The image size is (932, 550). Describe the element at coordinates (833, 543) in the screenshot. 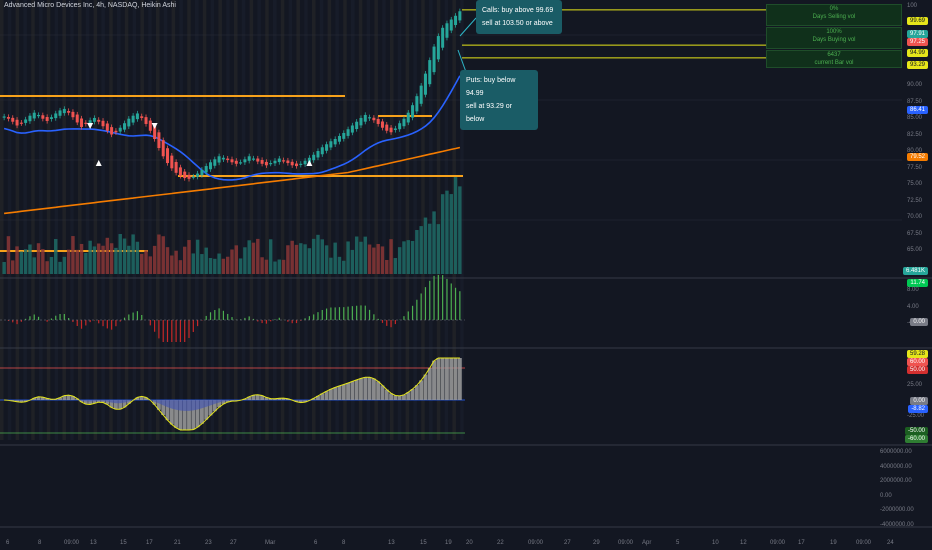

I see `time-axis-label: 19` at that location.